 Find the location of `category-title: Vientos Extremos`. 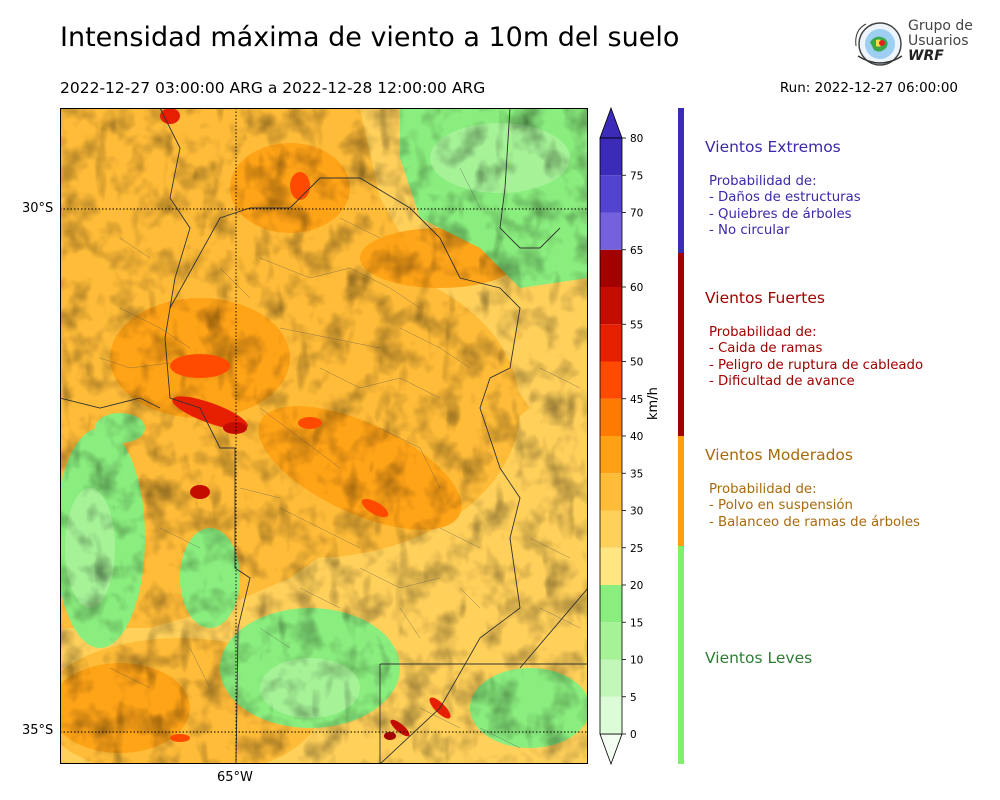

category-title: Vientos Extremos is located at coordinates (773, 147).